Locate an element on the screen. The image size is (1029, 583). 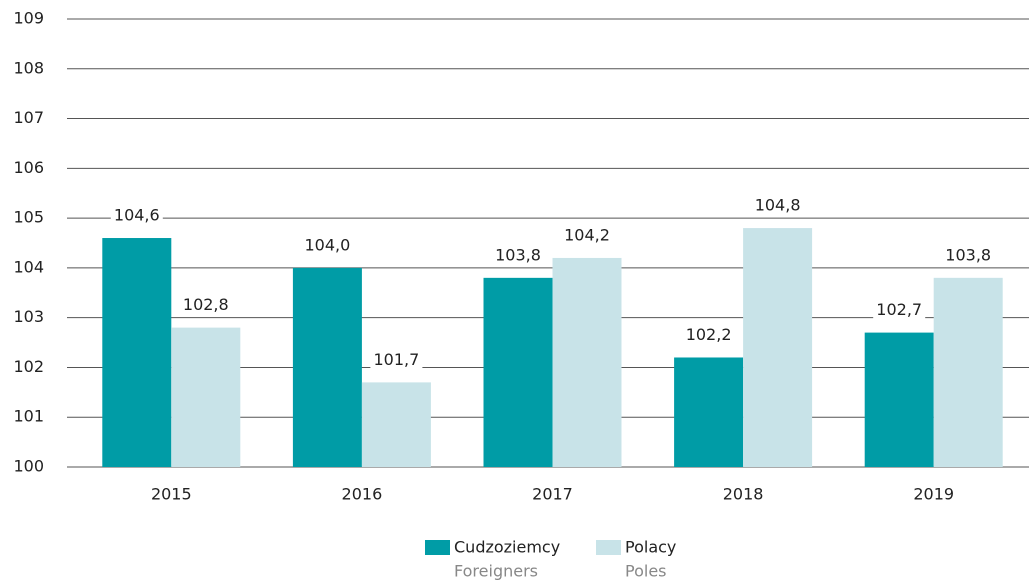
value-label: 102,2 is located at coordinates (709, 334).